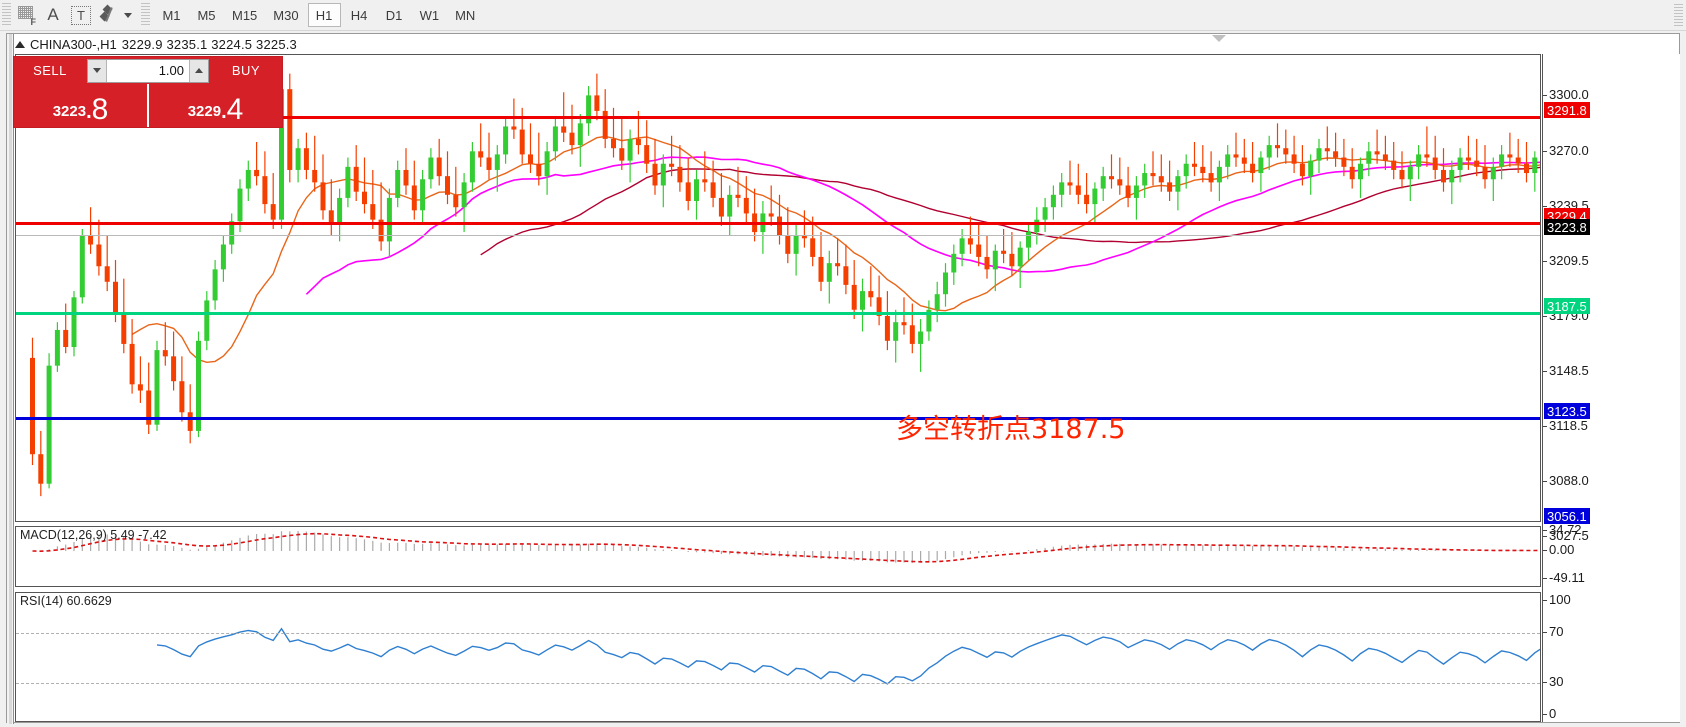  What do you see at coordinates (1566, 480) in the screenshot?
I see `price-tick-3088-0: 3088.0` at bounding box center [1566, 480].